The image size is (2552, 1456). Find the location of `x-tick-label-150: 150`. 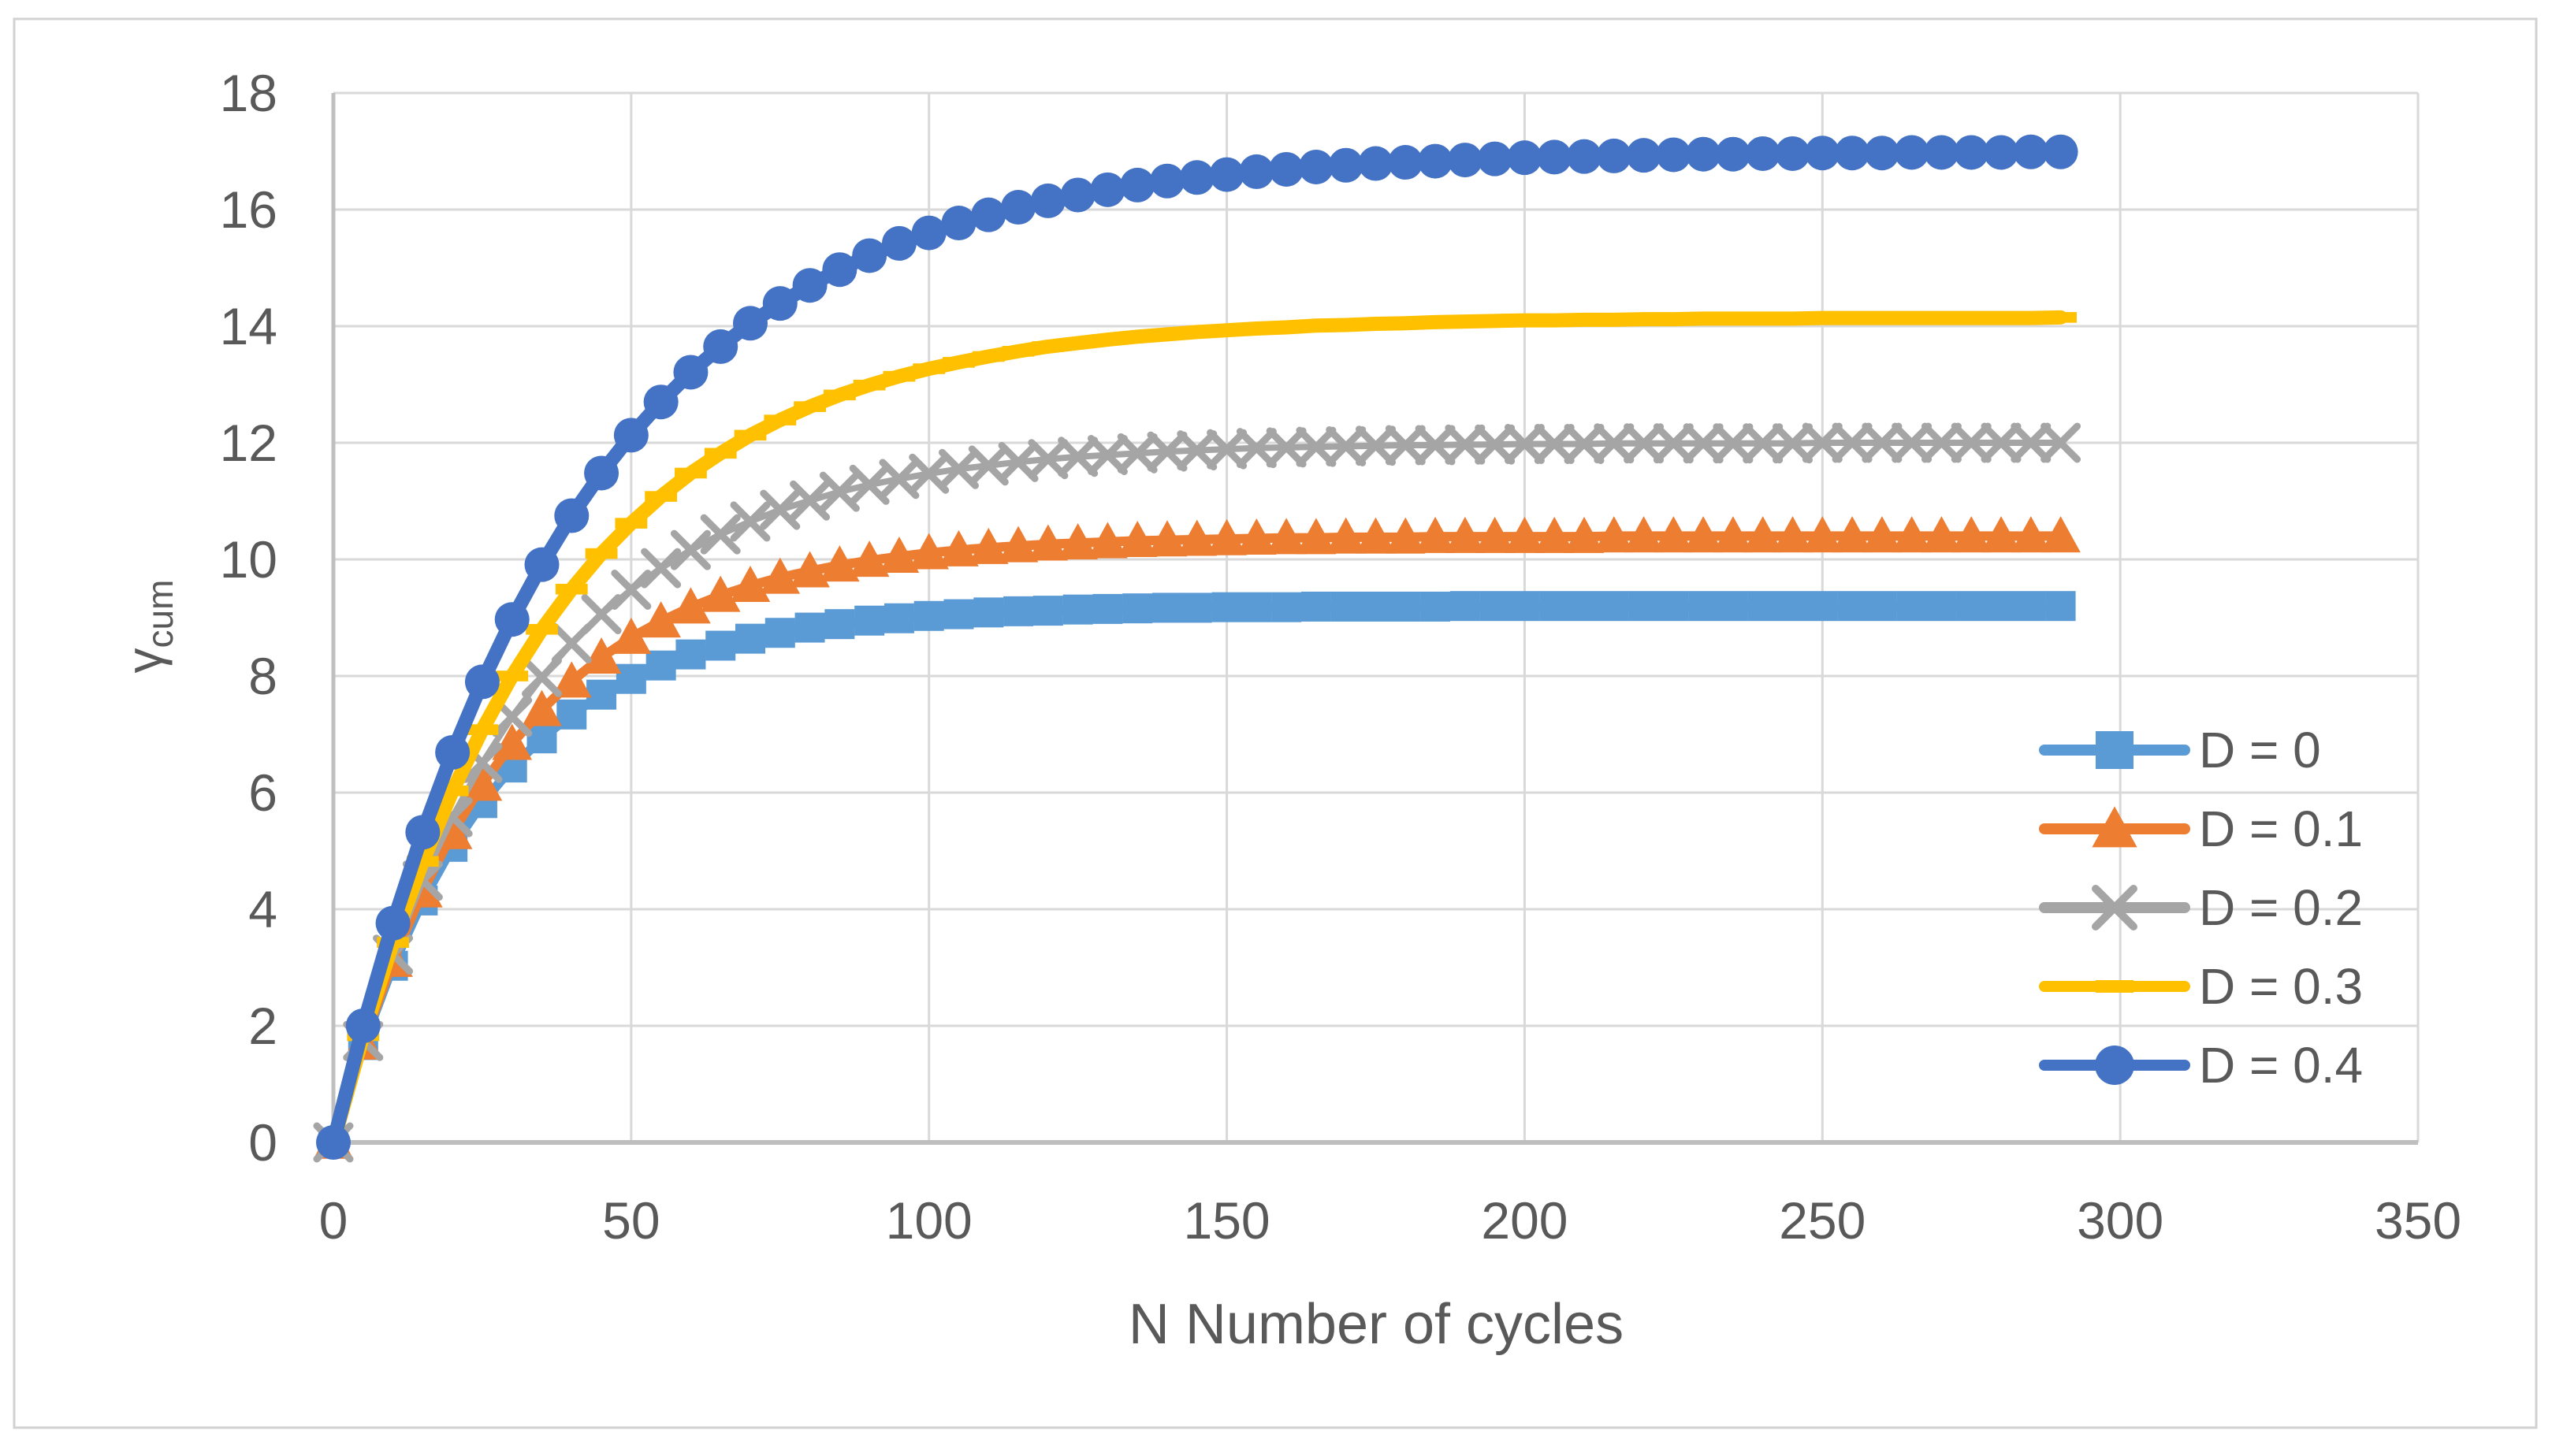

x-tick-label-150: 150 is located at coordinates (1227, 1220).